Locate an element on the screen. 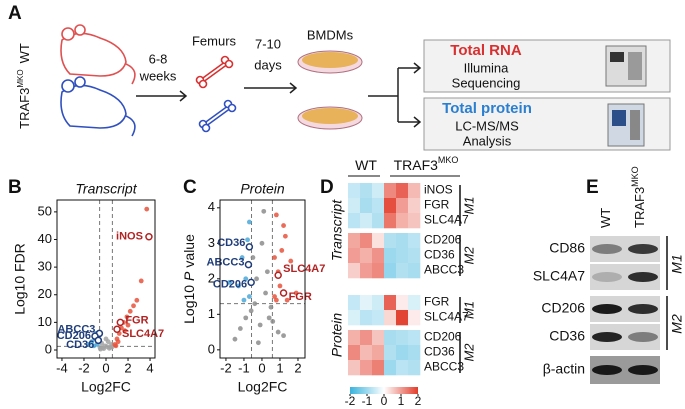  y-axis-label: Log10 Pvalue is located at coordinates (189, 279).